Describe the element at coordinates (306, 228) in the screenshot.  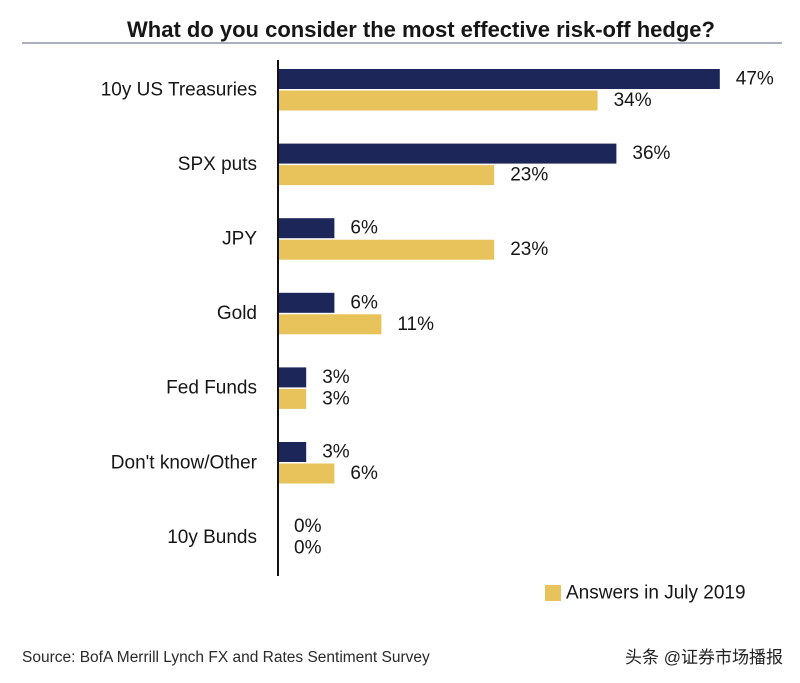
I see `bar-current-jpy` at that location.